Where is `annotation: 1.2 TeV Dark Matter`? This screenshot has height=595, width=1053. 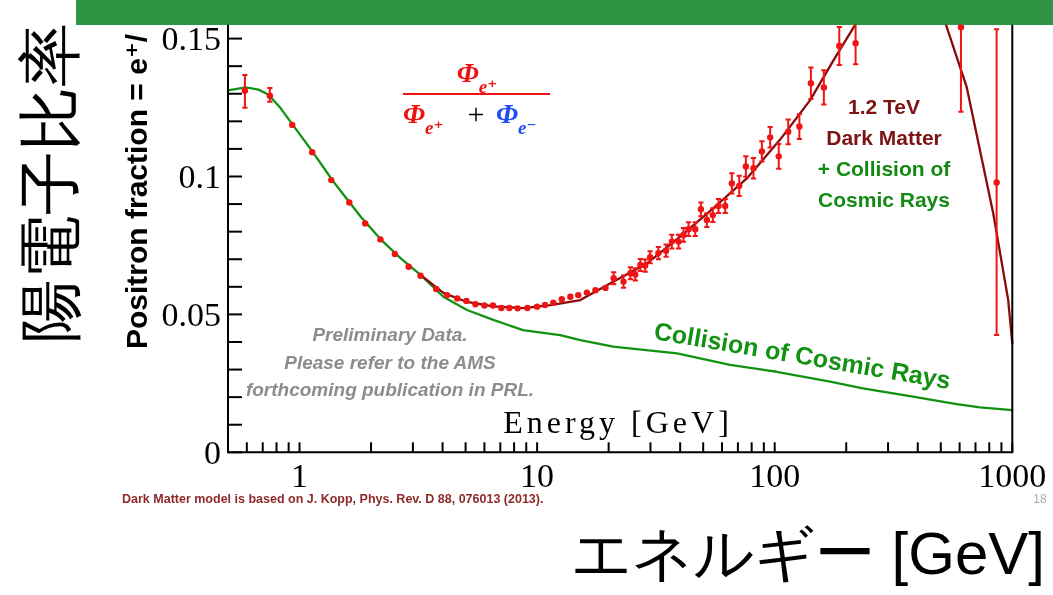 annotation: 1.2 TeV Dark Matter is located at coordinates (884, 122).